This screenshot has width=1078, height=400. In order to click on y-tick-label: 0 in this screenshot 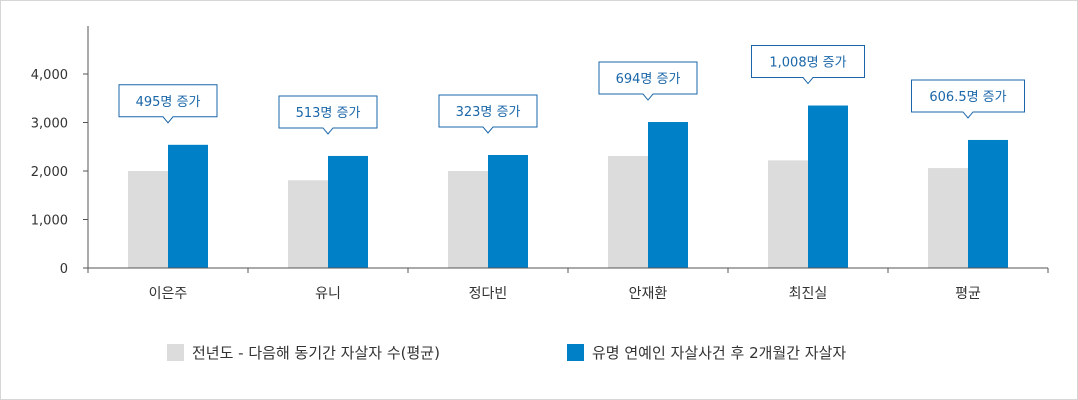, I will do `click(64, 269)`.